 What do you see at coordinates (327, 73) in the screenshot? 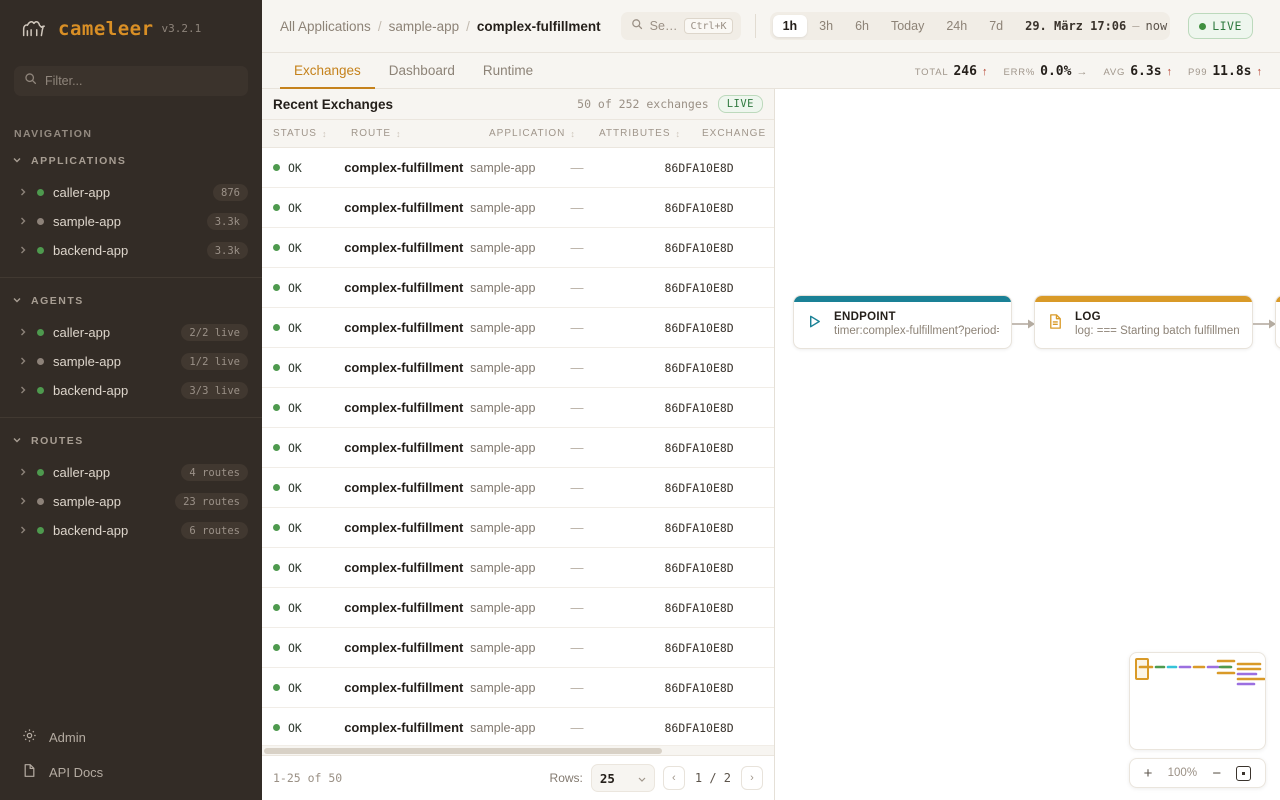
I see `tab-exchanges: Exchanges` at bounding box center [327, 73].